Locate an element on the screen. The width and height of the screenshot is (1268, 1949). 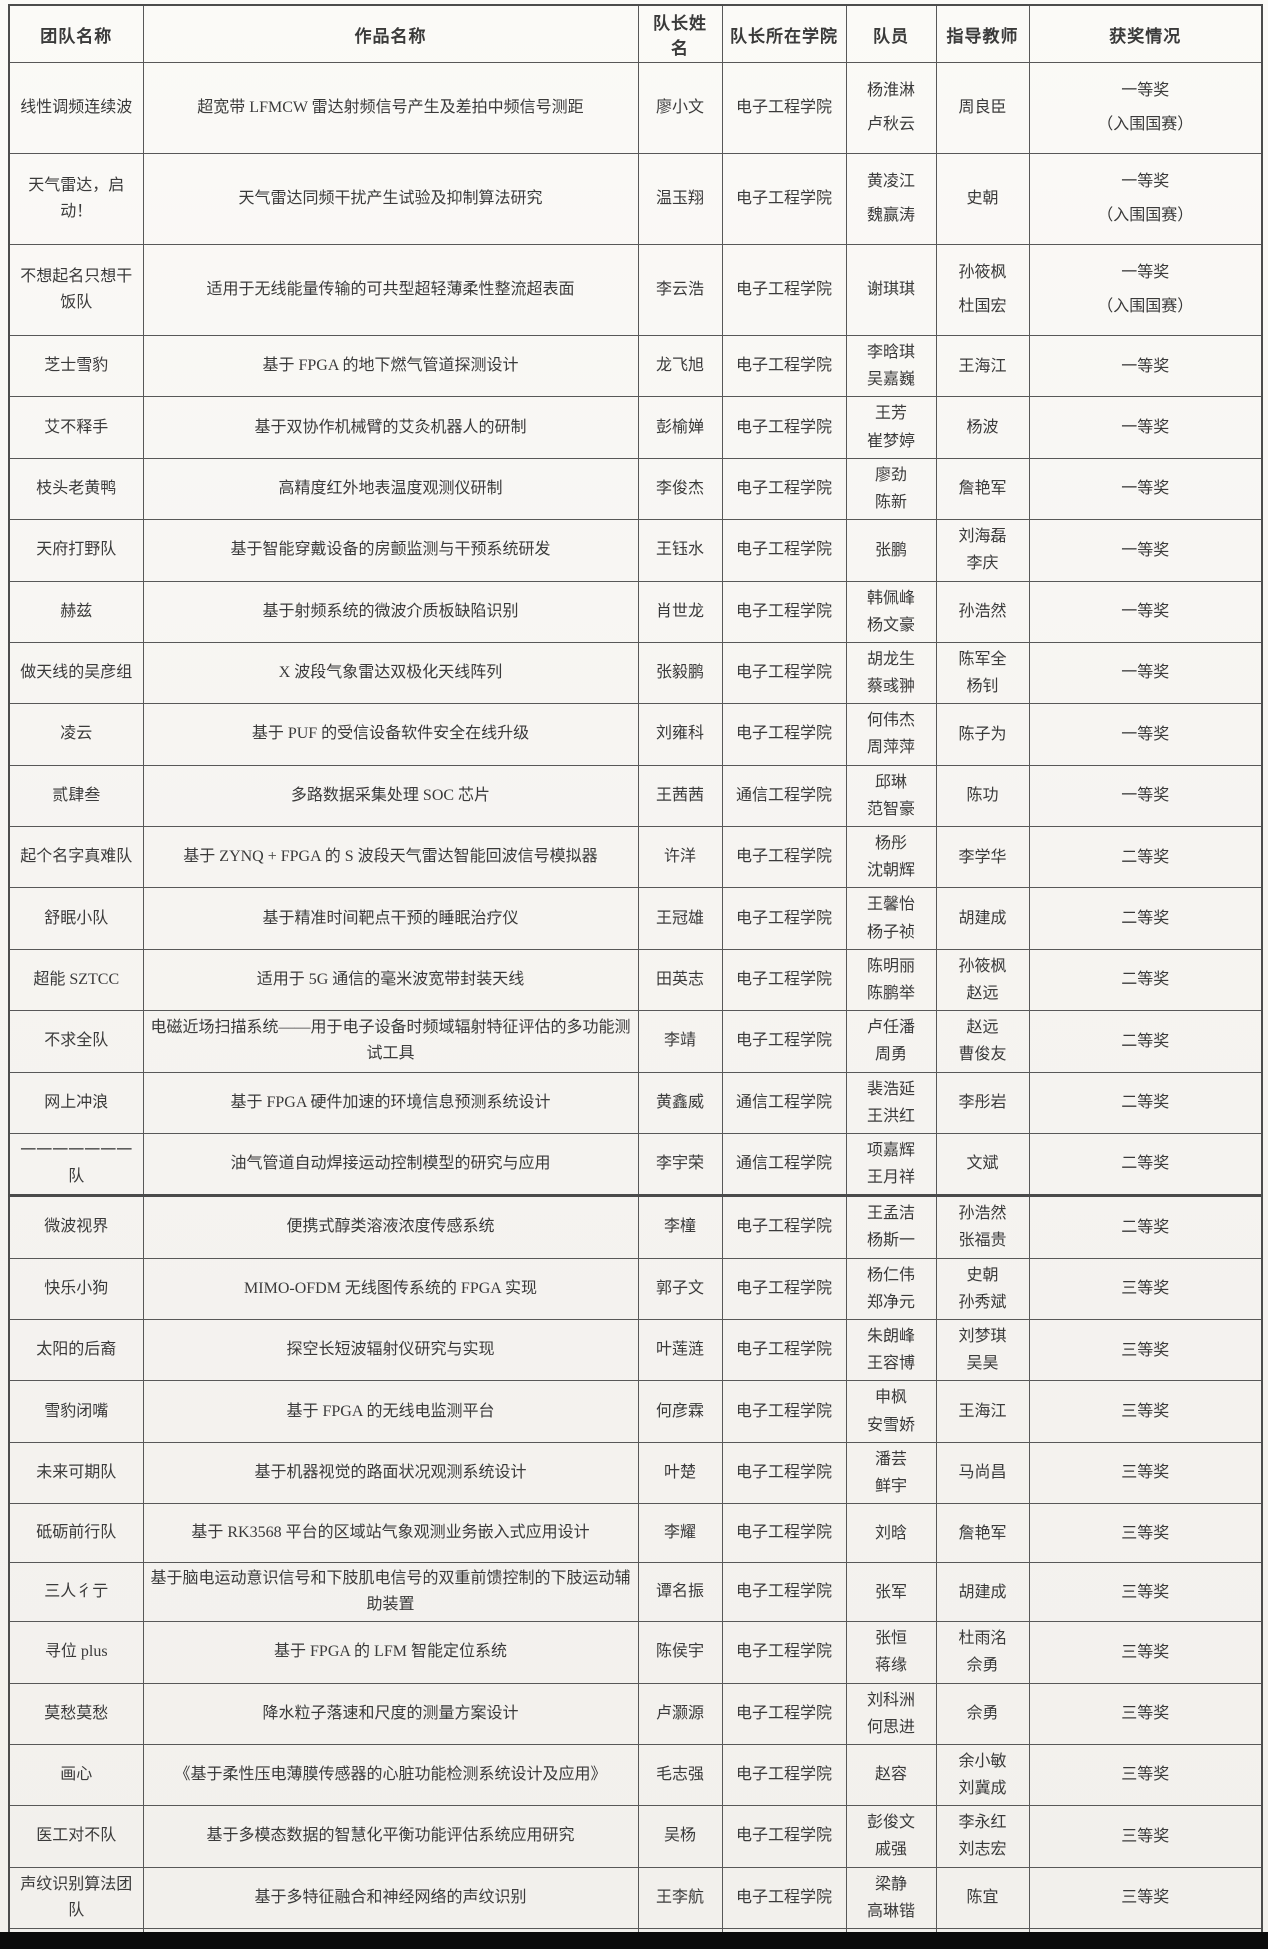
cell-members-line: 杨斯一 is located at coordinates (890, 1241).